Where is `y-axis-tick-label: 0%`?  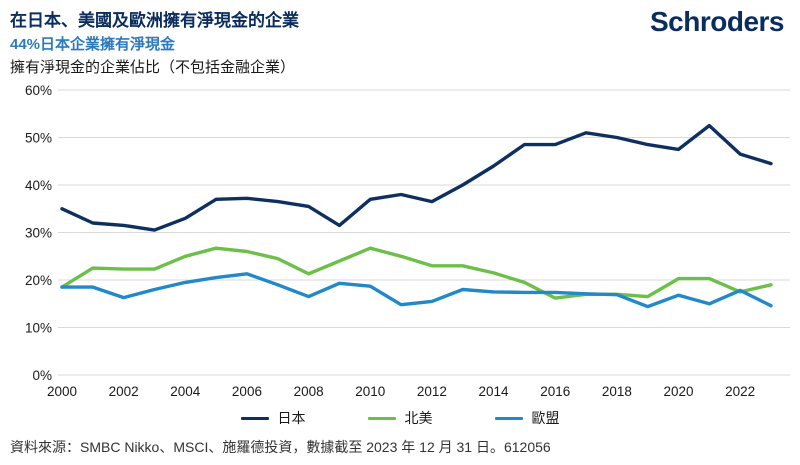
y-axis-tick-label: 0% is located at coordinates (42, 375).